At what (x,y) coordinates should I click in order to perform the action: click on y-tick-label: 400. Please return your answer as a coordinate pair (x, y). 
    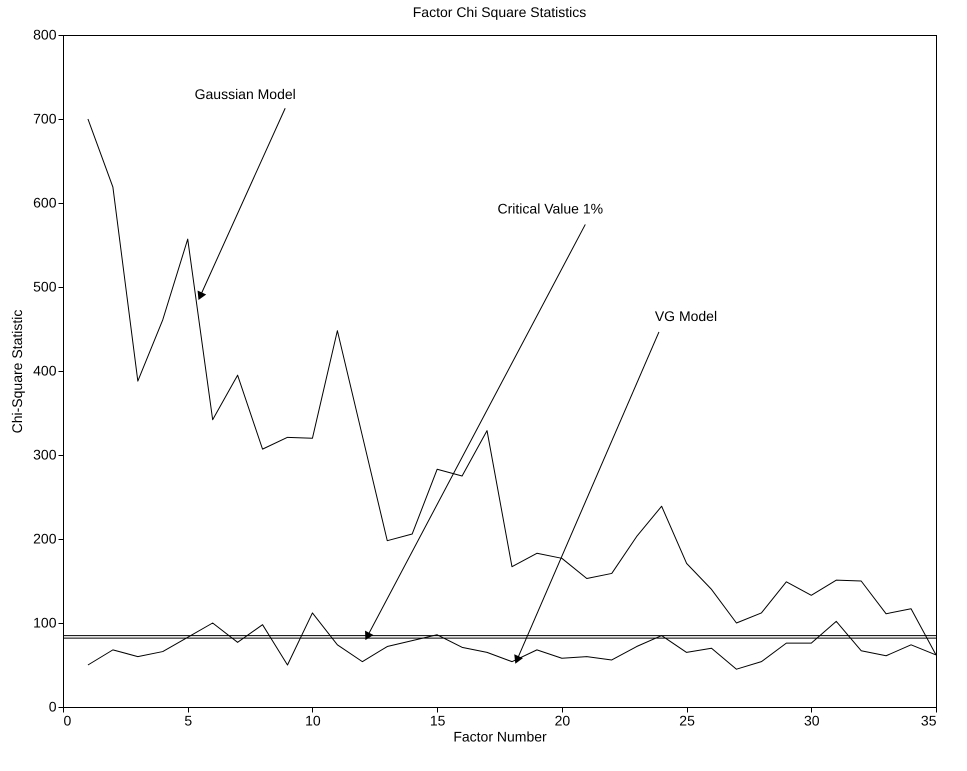
    Looking at the image, I should click on (45, 370).